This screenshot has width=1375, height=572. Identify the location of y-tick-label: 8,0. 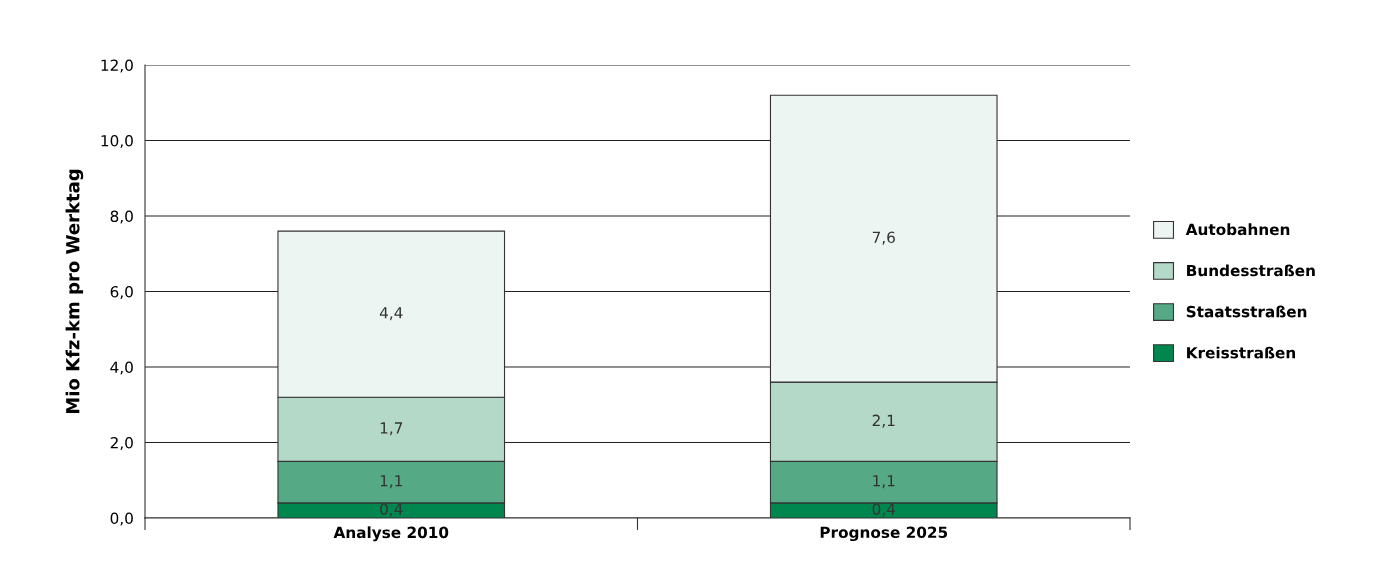
(121, 217).